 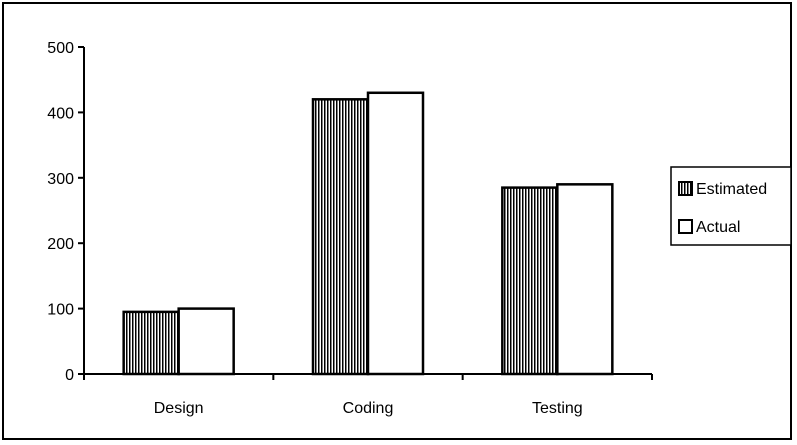 I want to click on y-tick-label: 100, so click(x=60, y=310).